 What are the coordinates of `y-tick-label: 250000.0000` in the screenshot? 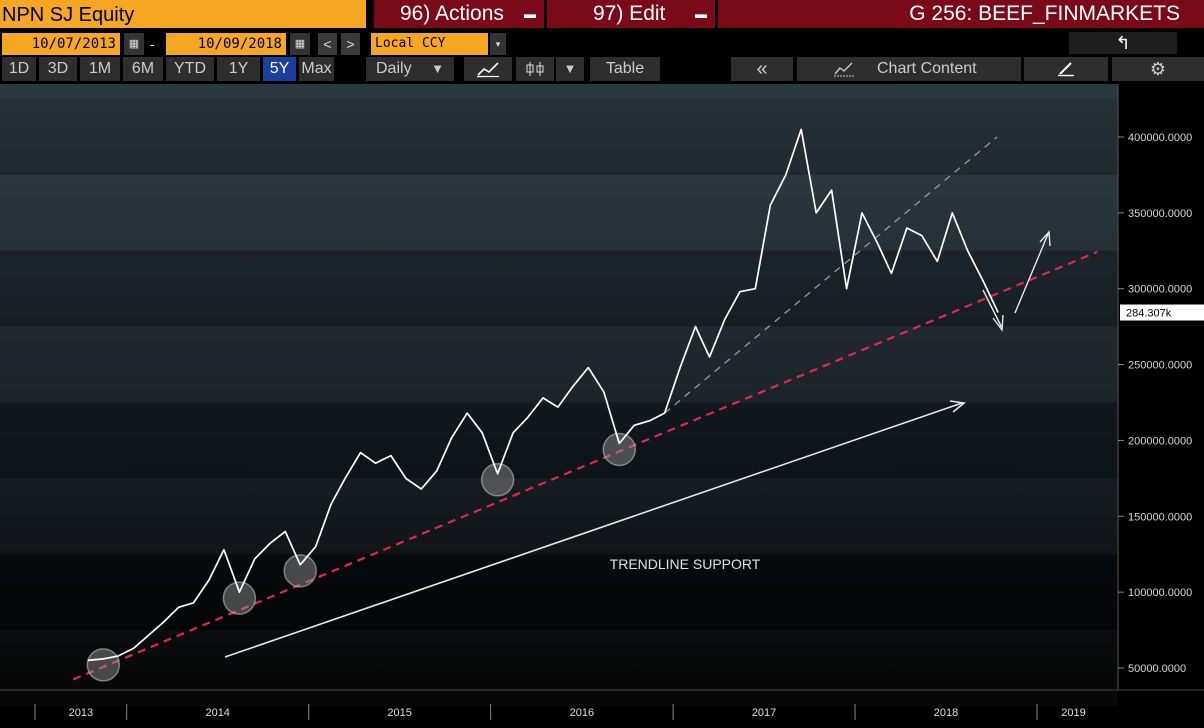 It's located at (1160, 366).